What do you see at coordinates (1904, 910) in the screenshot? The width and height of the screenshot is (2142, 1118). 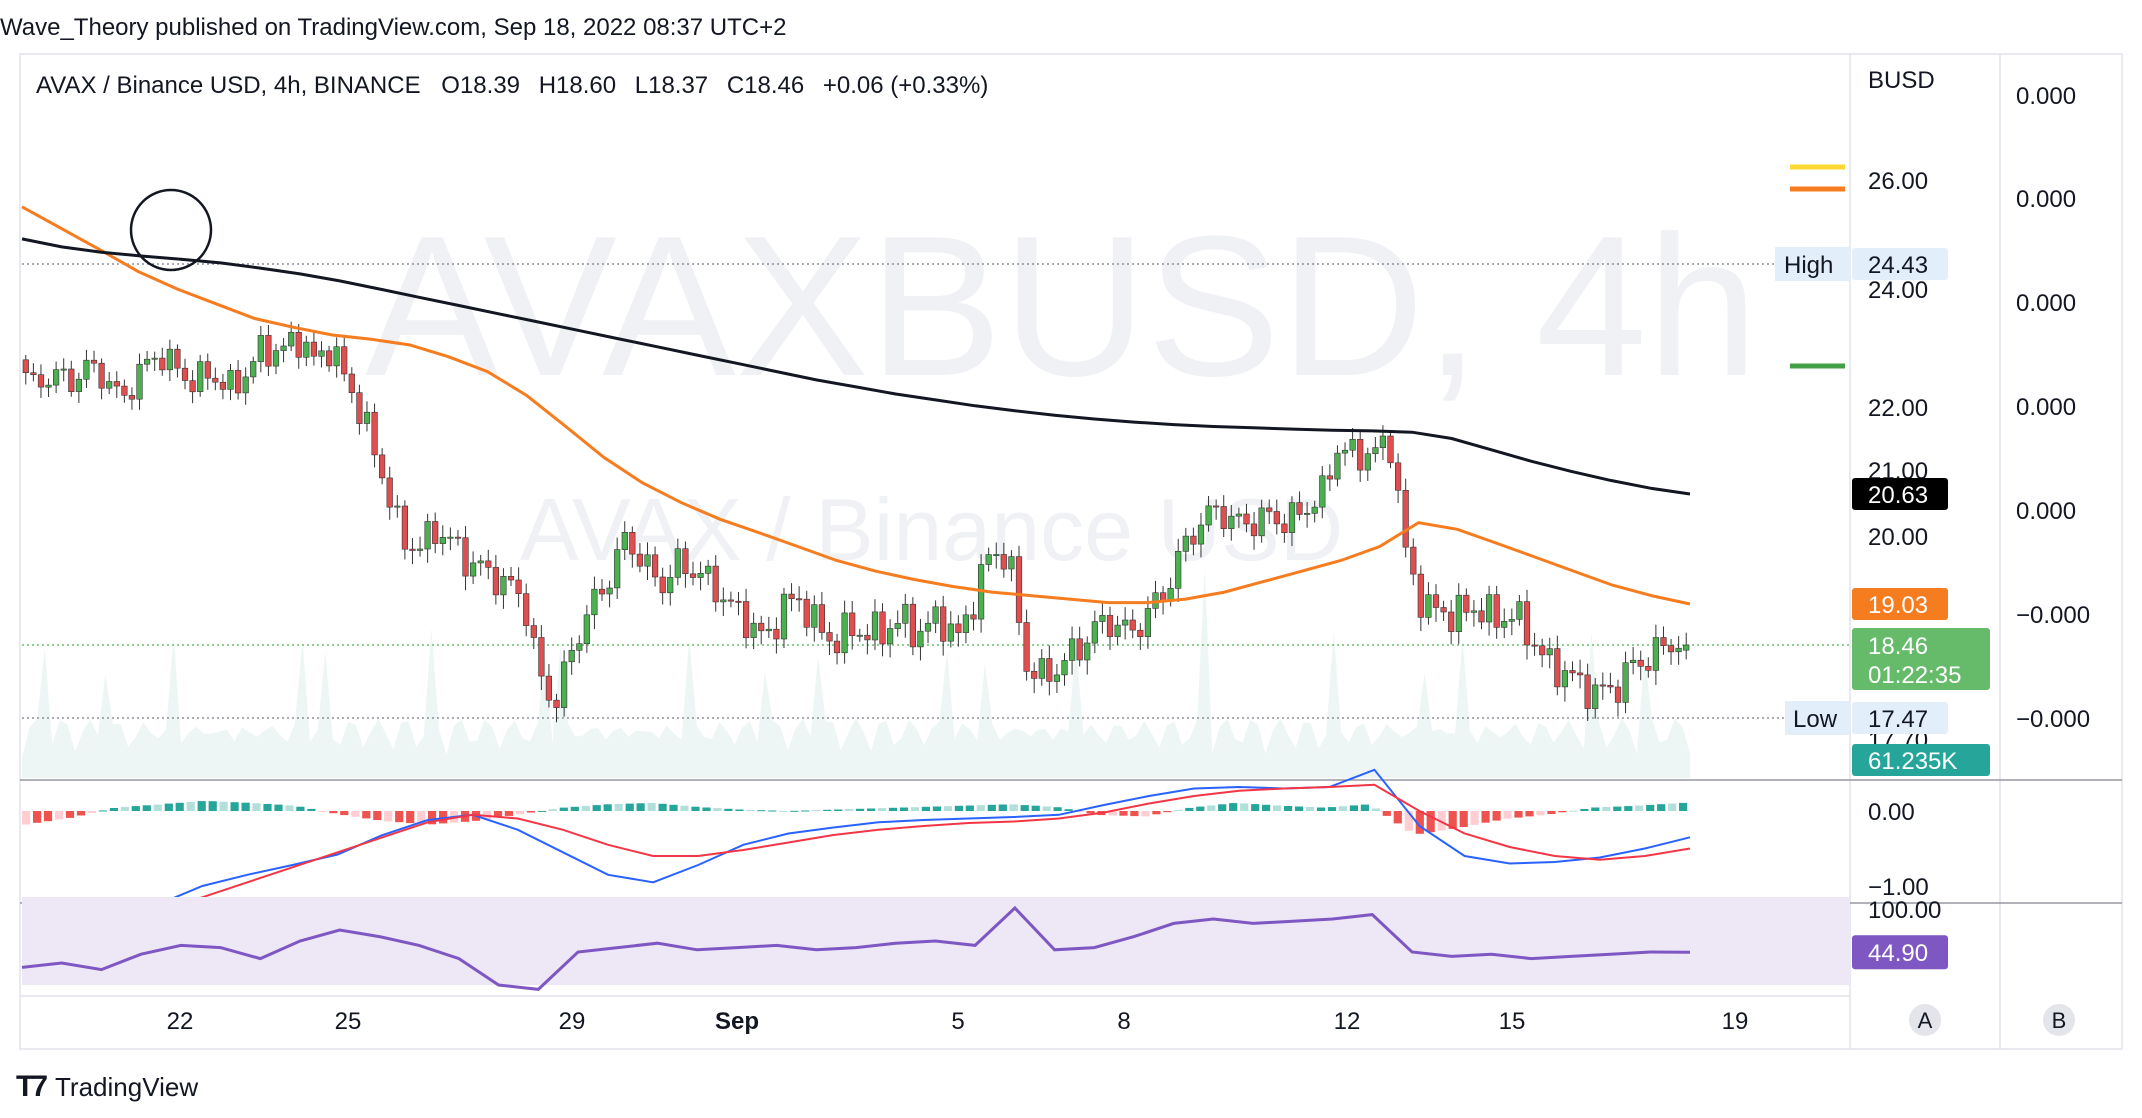 I see `rsi-tick: 100.00` at bounding box center [1904, 910].